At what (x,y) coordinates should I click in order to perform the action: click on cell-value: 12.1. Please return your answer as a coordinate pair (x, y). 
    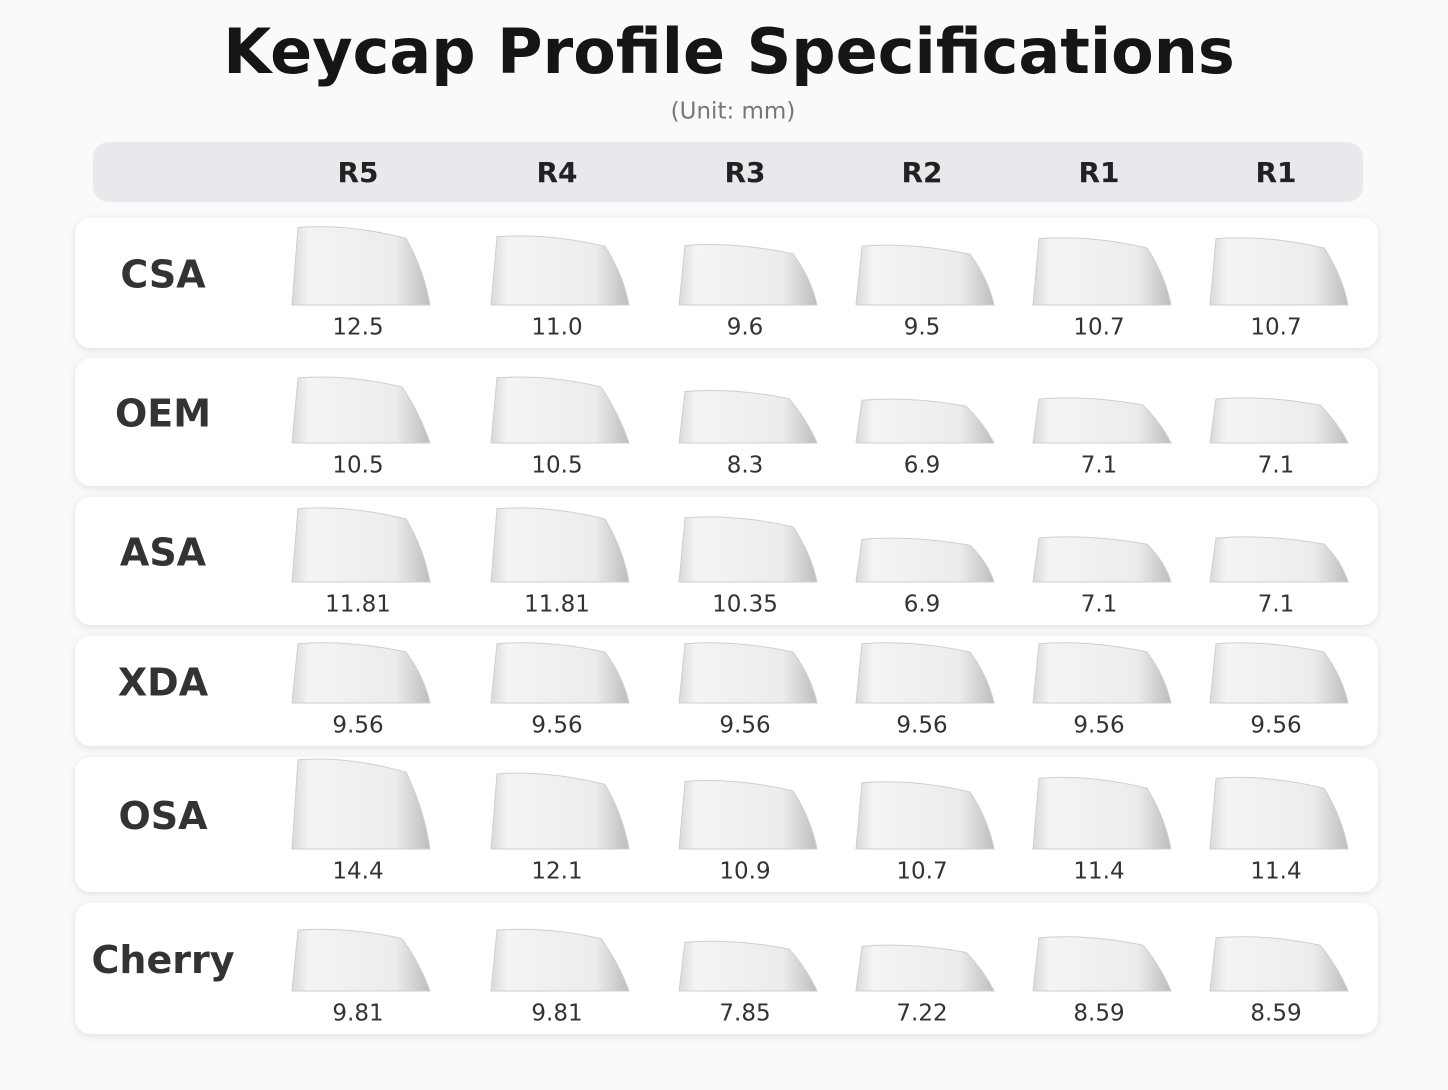
    Looking at the image, I should click on (556, 872).